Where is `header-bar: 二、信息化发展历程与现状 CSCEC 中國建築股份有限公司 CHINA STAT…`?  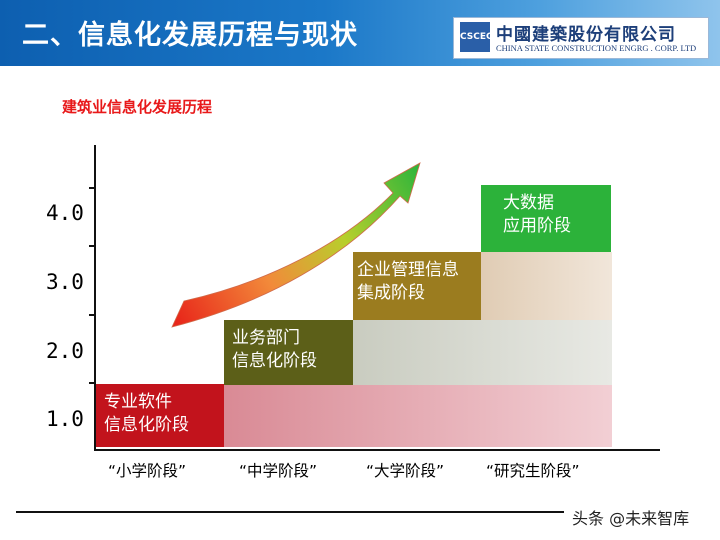
header-bar: 二、信息化发展历程与现状 CSCEC 中國建築股份有限公司 CHINA STAT… is located at coordinates (360, 33).